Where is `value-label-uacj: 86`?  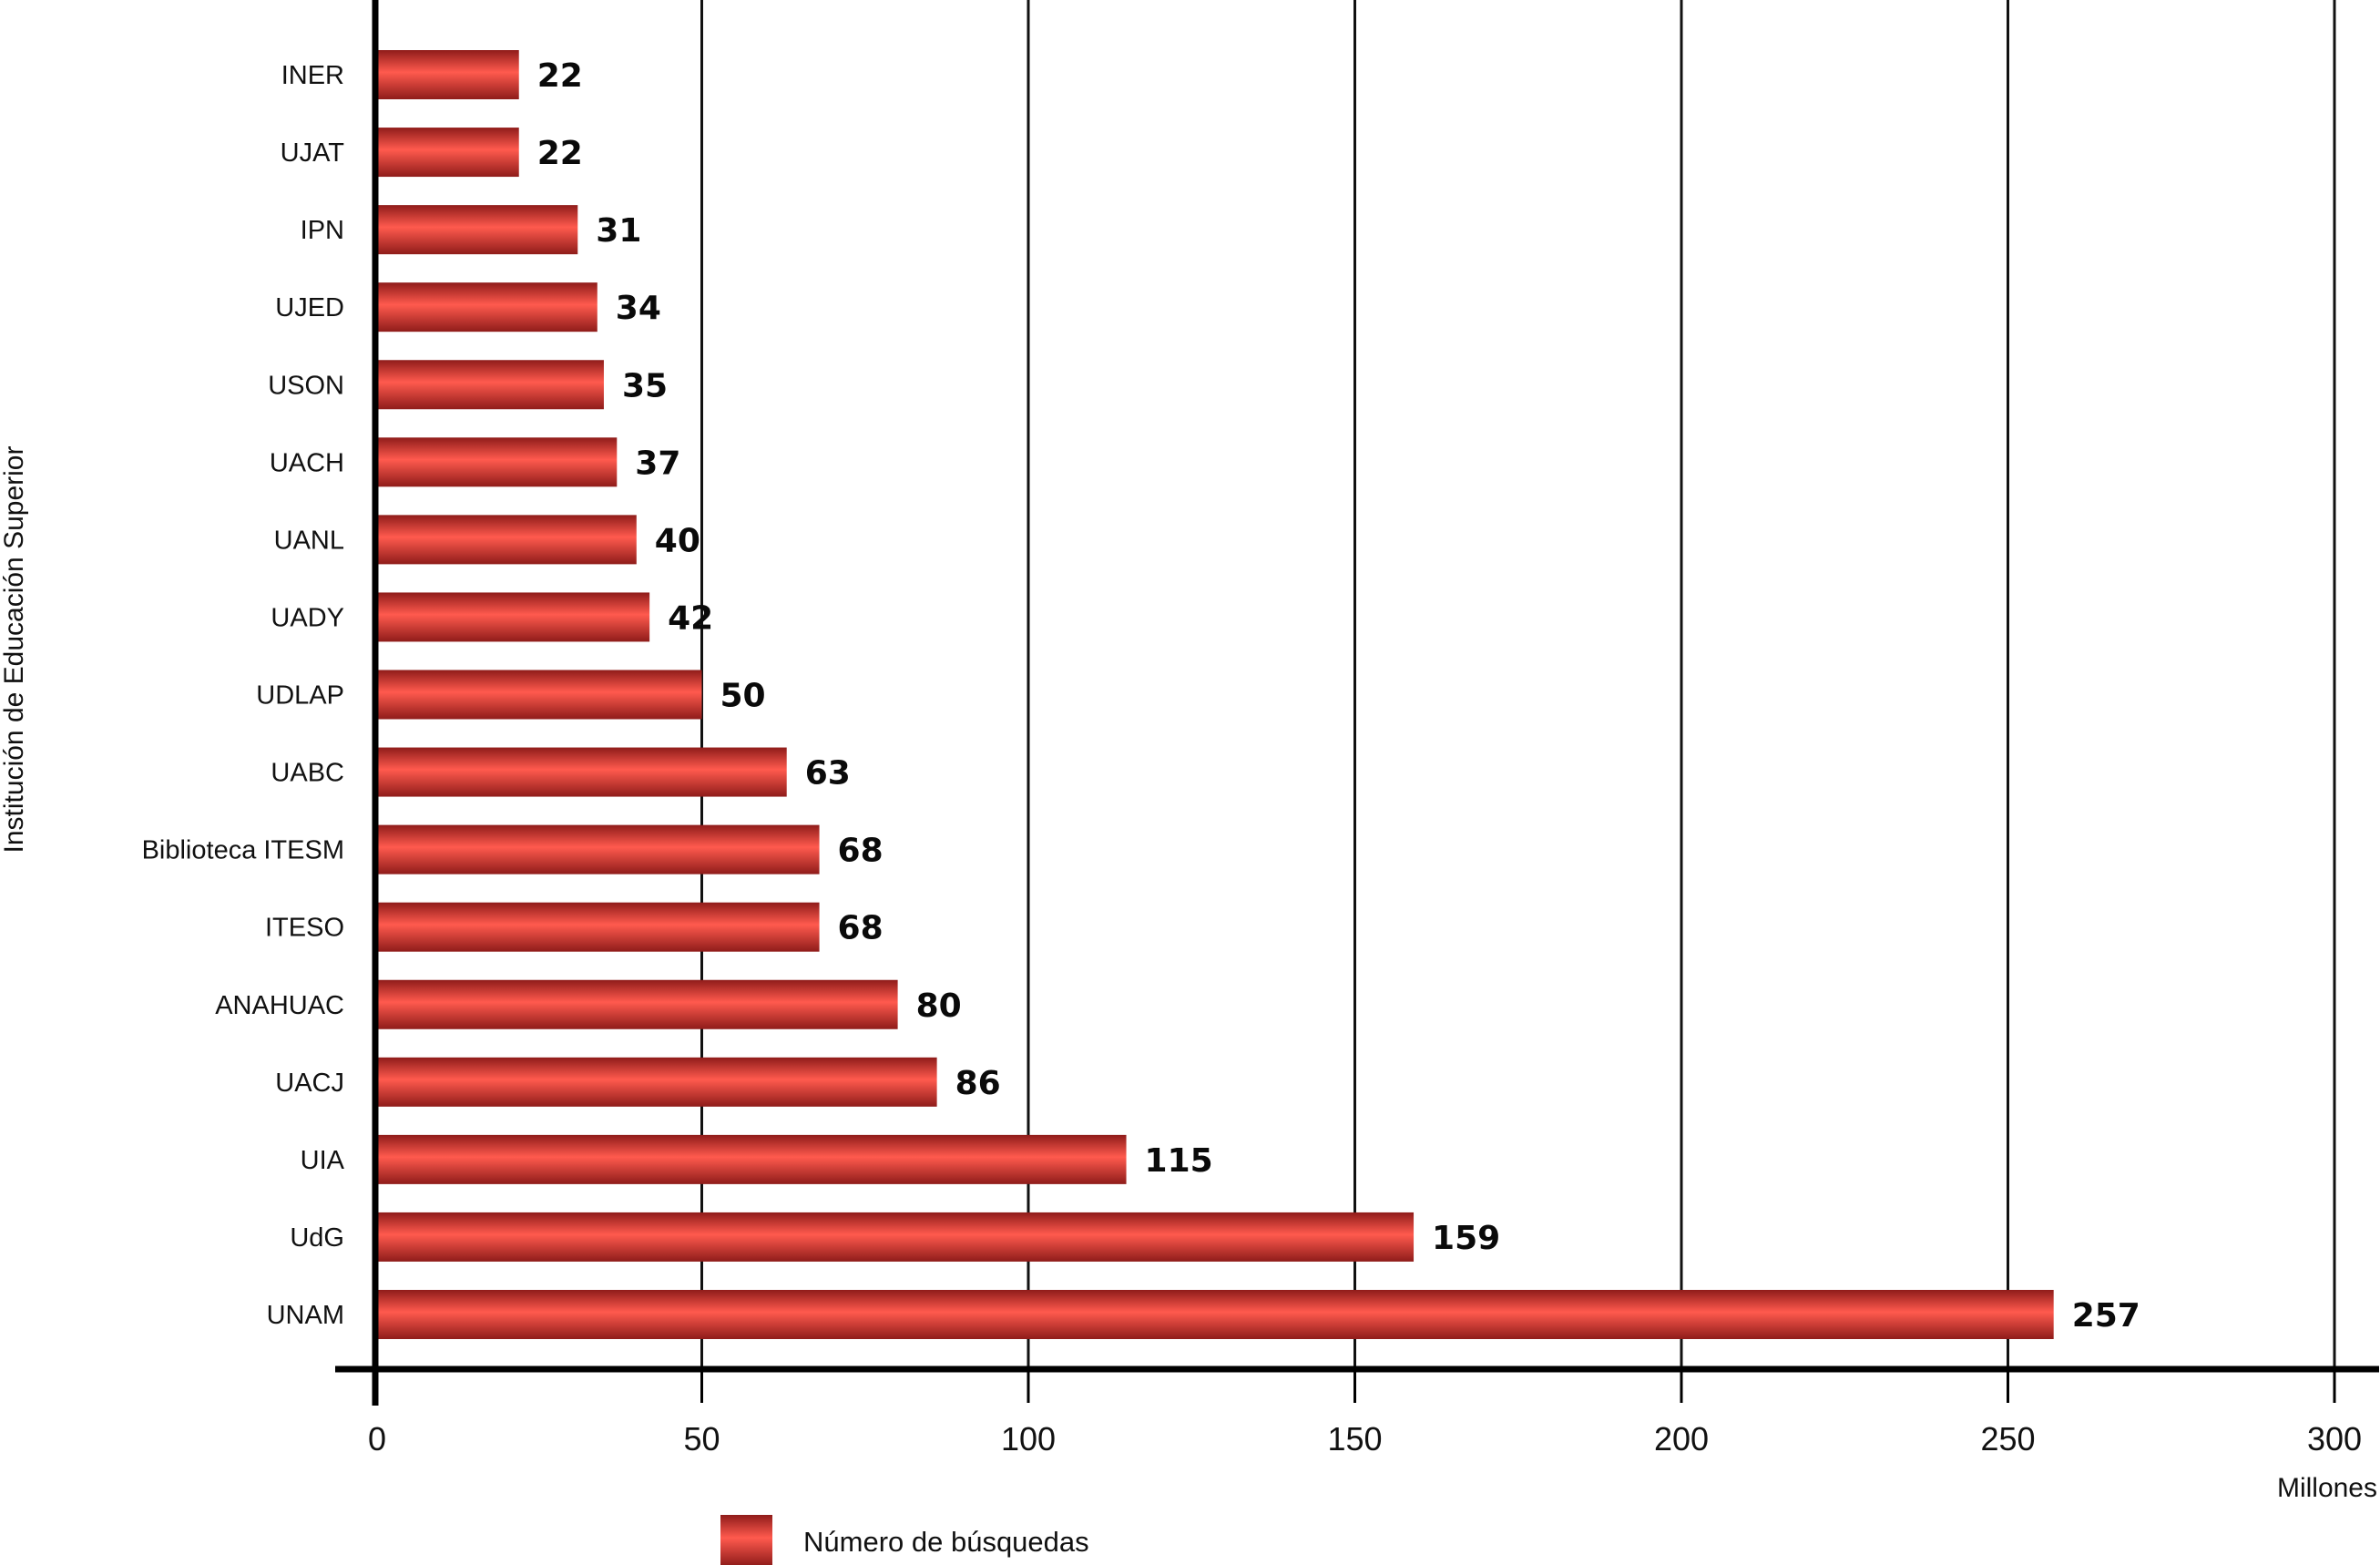
value-label-uacj: 86 is located at coordinates (978, 1083).